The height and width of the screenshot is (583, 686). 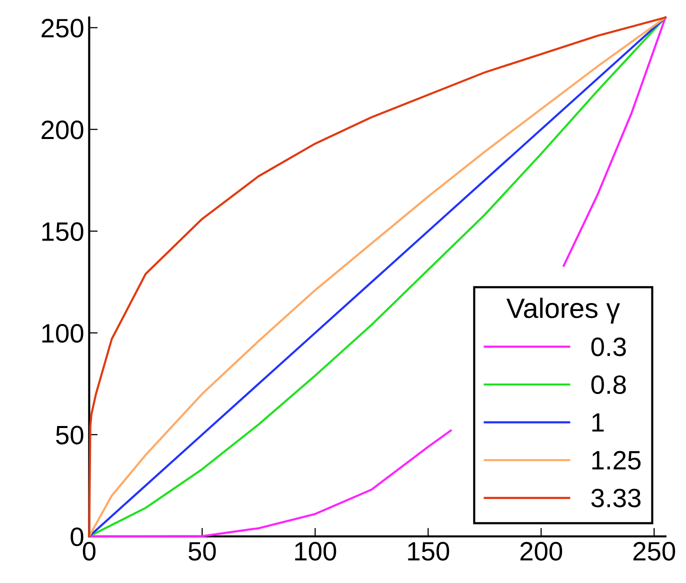 I want to click on y-tick-label: 150, so click(x=63, y=231).